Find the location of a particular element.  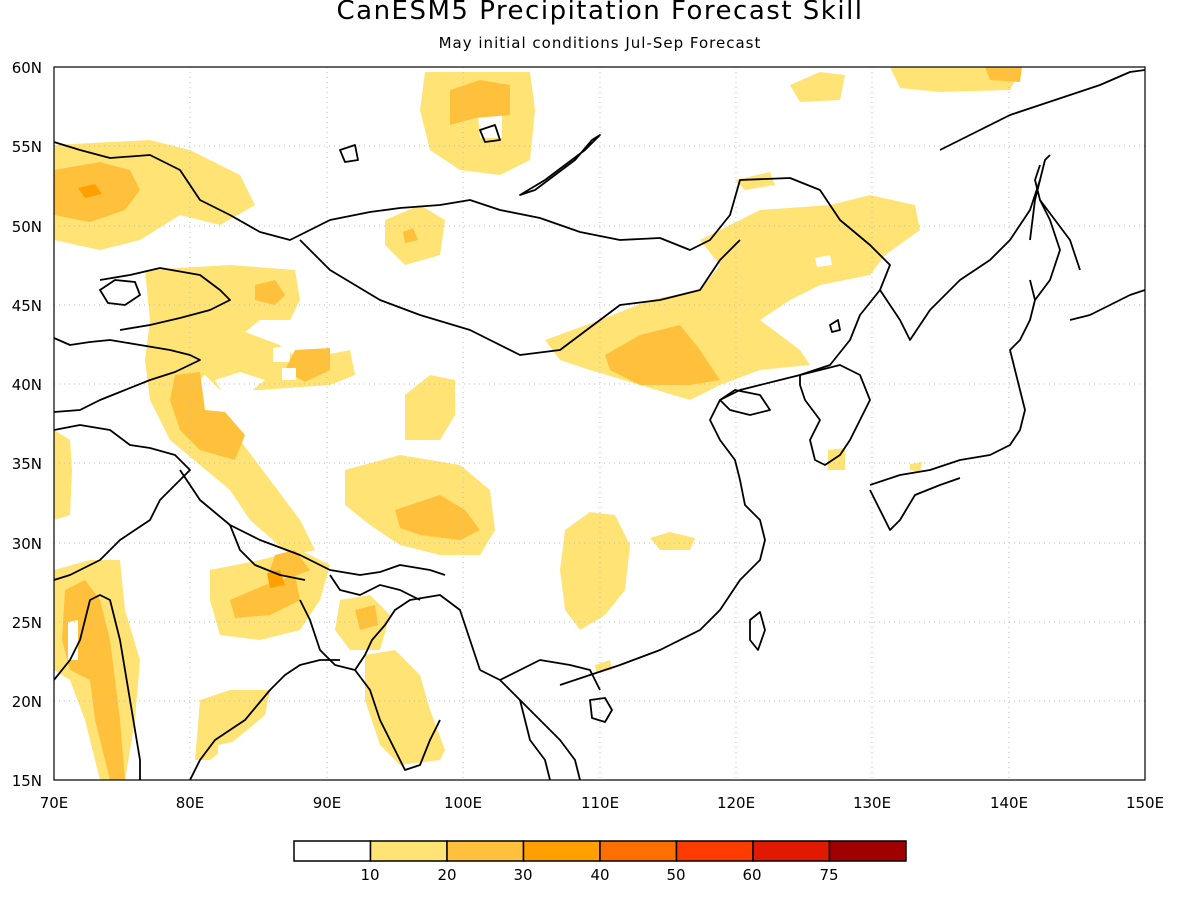

colorbar-label: 20 is located at coordinates (446, 875).